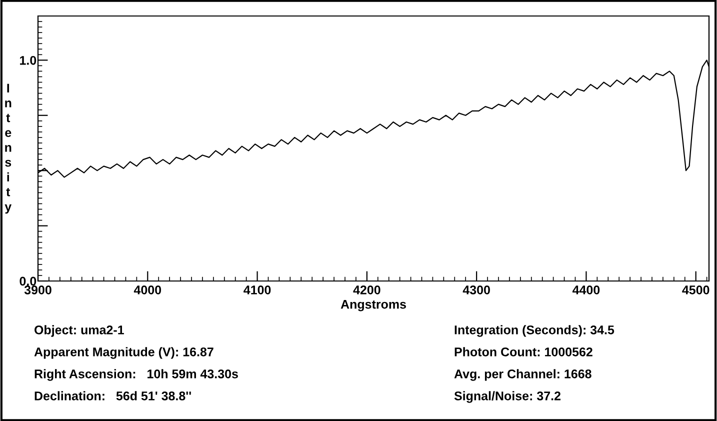  Describe the element at coordinates (112, 395) in the screenshot. I see `text: Declination: 56d 51' 38.8''` at that location.